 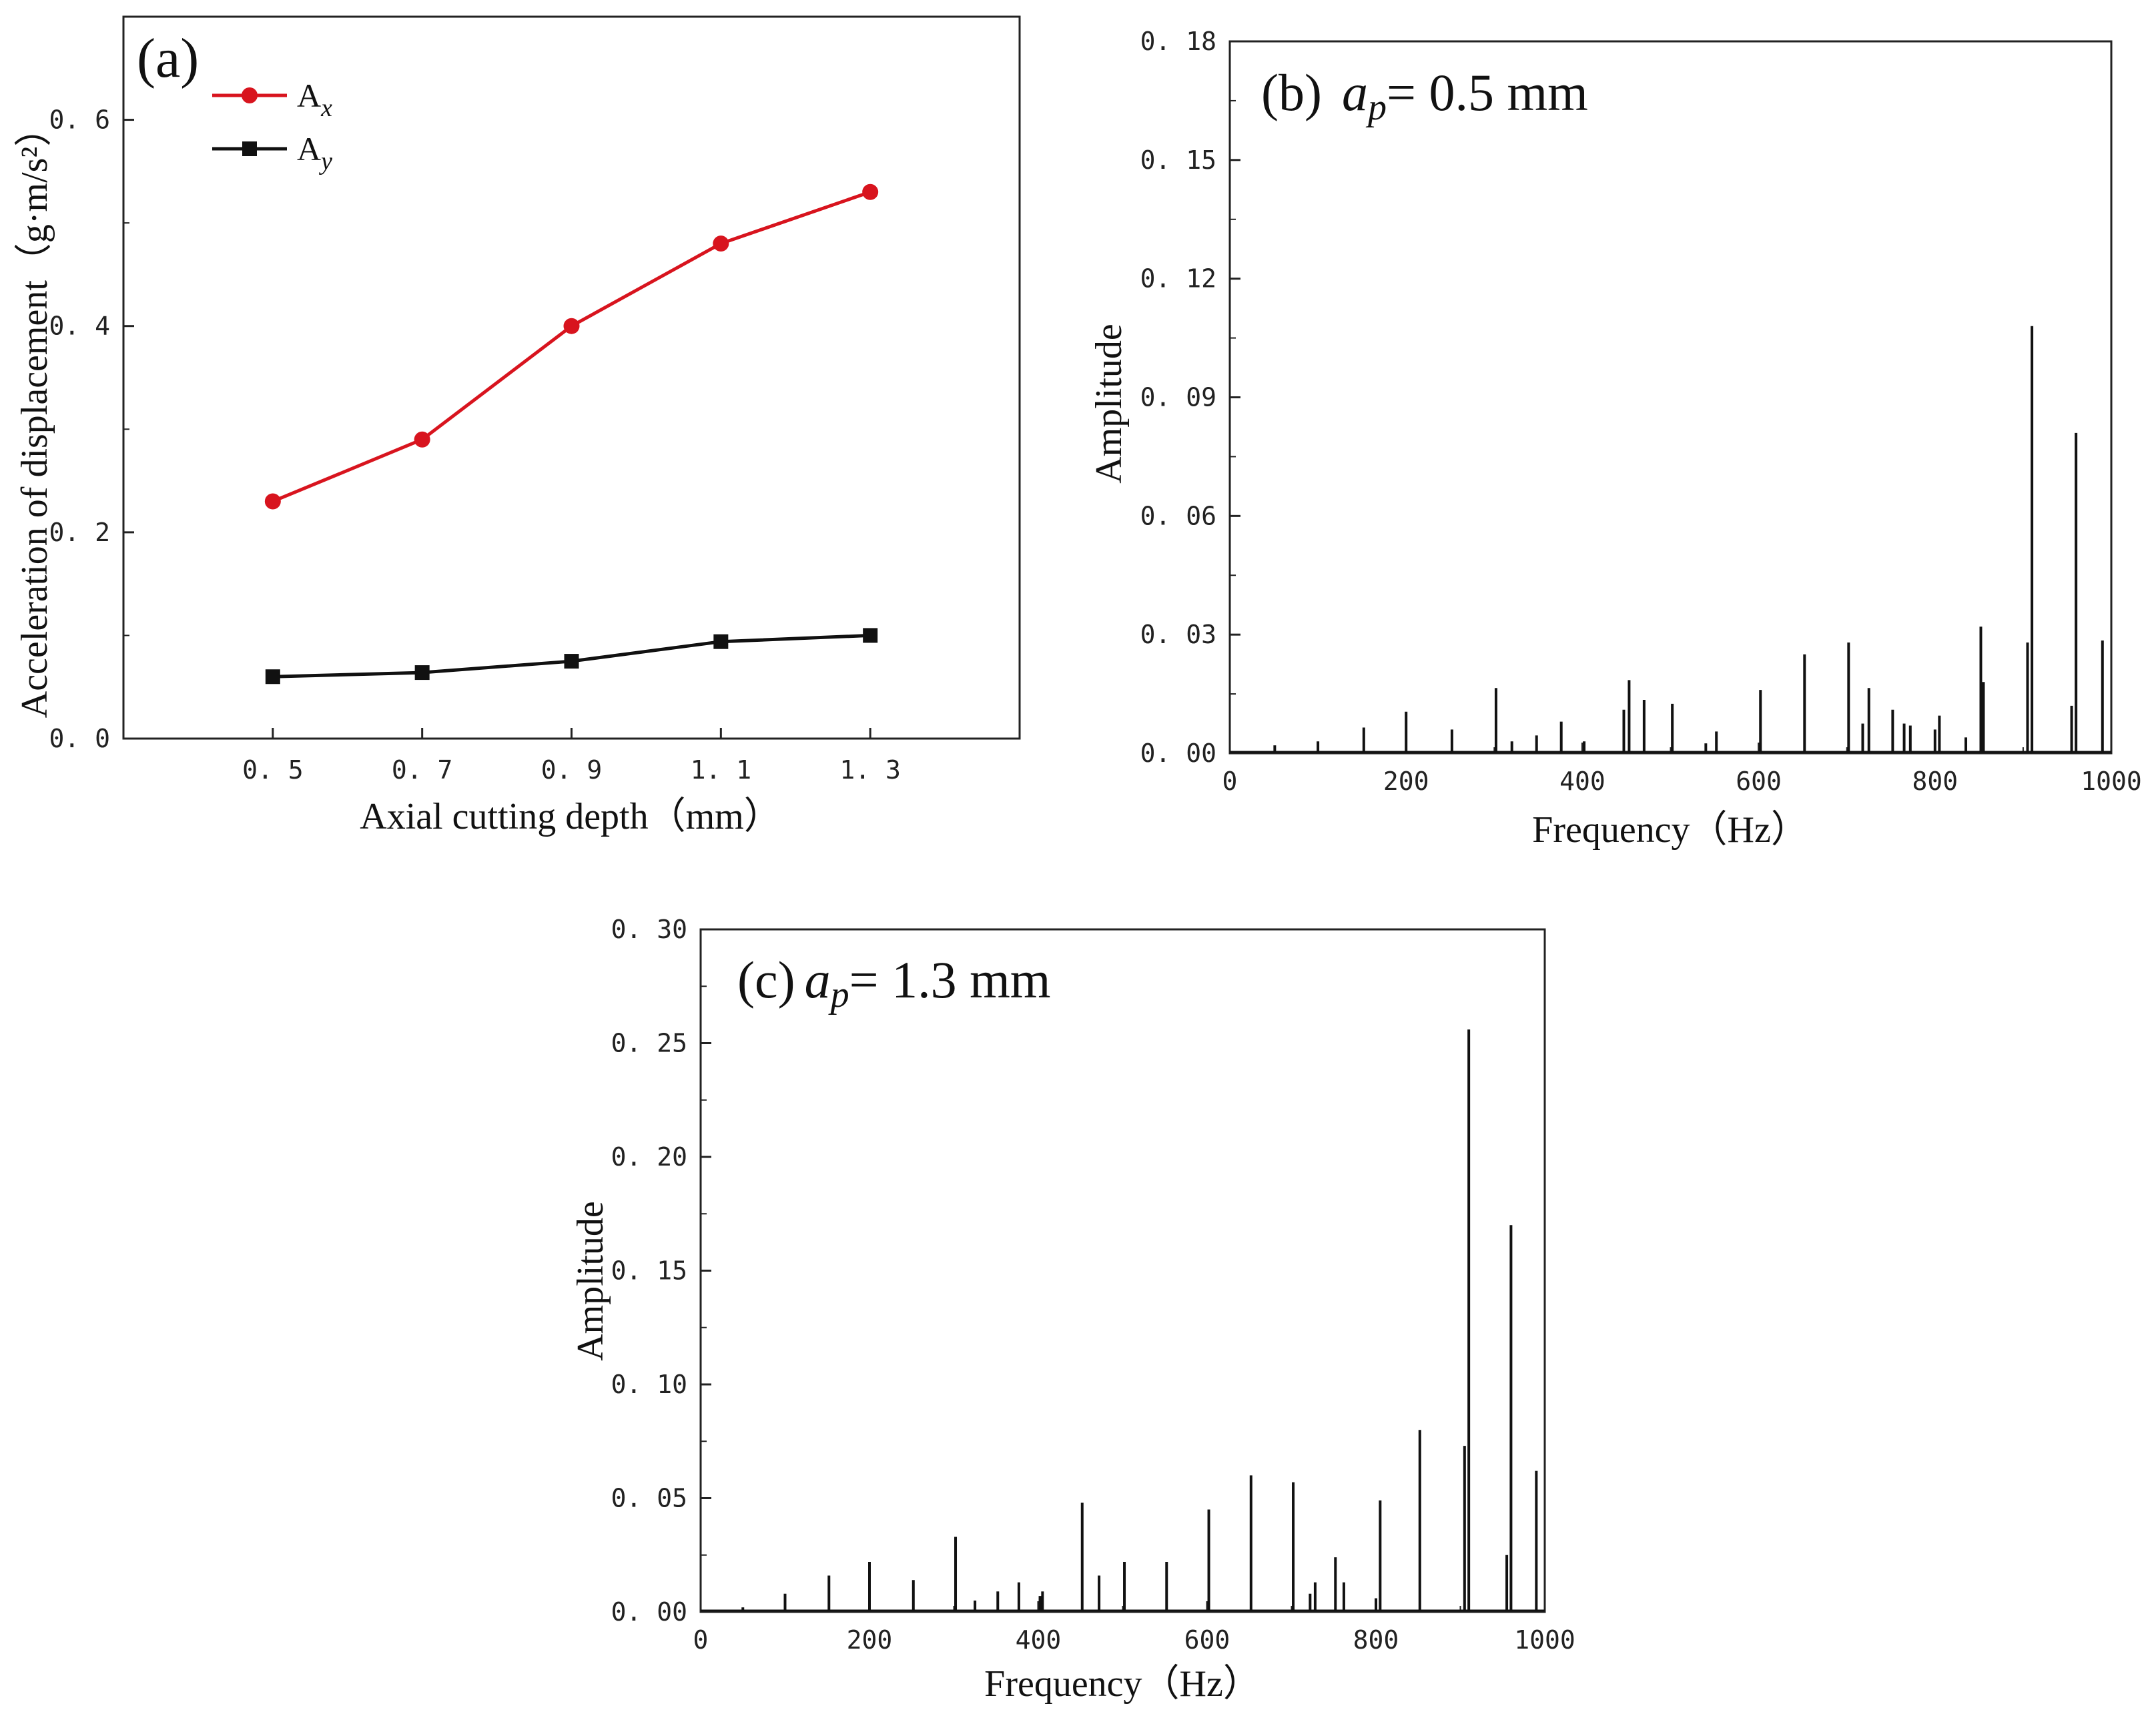 I want to click on x-tick-label: 1. 1, so click(x=721, y=770).